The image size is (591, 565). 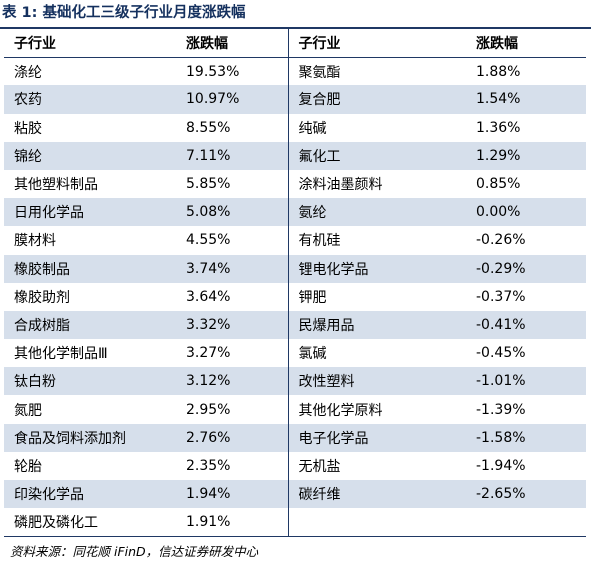 I want to click on right-name-cell: 碳纤维, so click(x=377, y=494).